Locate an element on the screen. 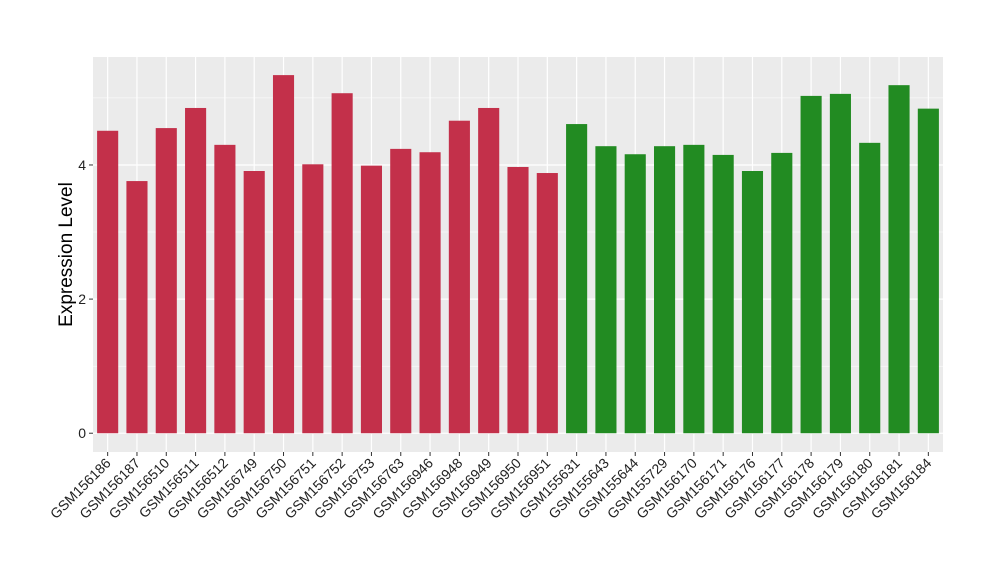 The width and height of the screenshot is (1000, 585). y-tick-label: 2 is located at coordinates (82, 299).